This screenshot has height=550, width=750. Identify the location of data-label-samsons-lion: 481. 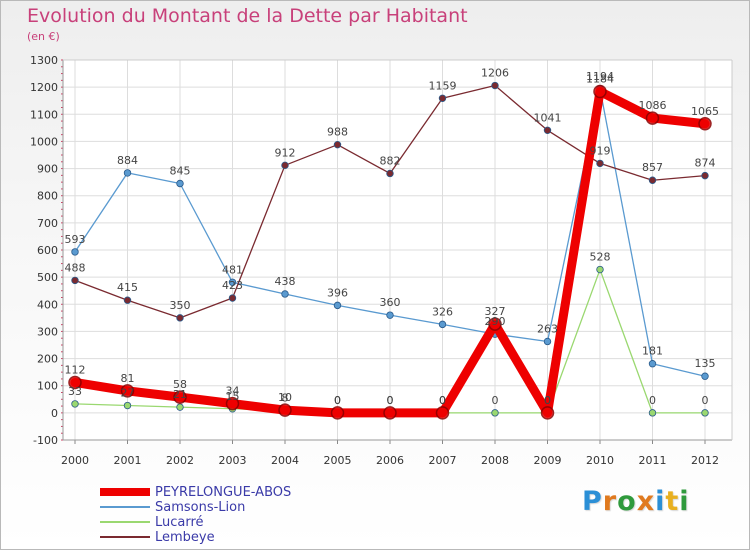
(232, 269).